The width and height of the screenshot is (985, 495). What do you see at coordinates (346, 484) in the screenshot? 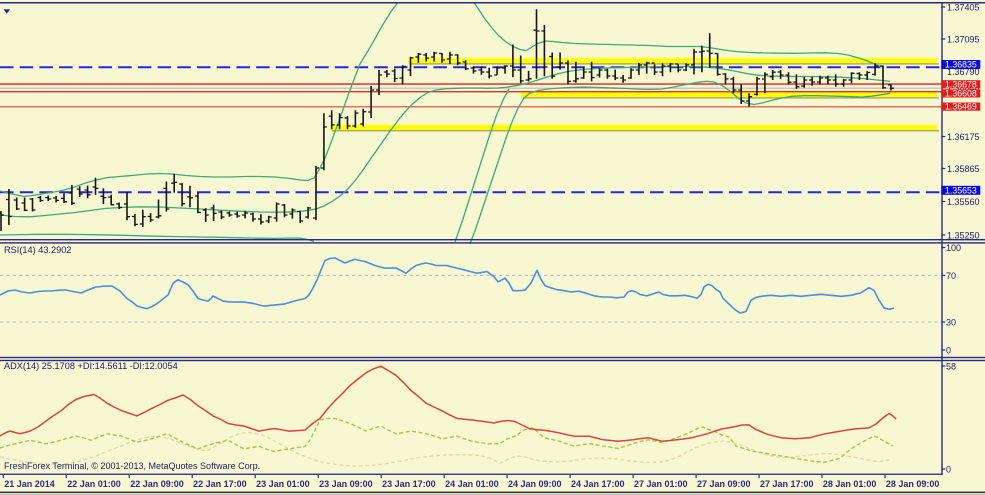
I see `svg-text: 23 Jan 09:00` at bounding box center [346, 484].